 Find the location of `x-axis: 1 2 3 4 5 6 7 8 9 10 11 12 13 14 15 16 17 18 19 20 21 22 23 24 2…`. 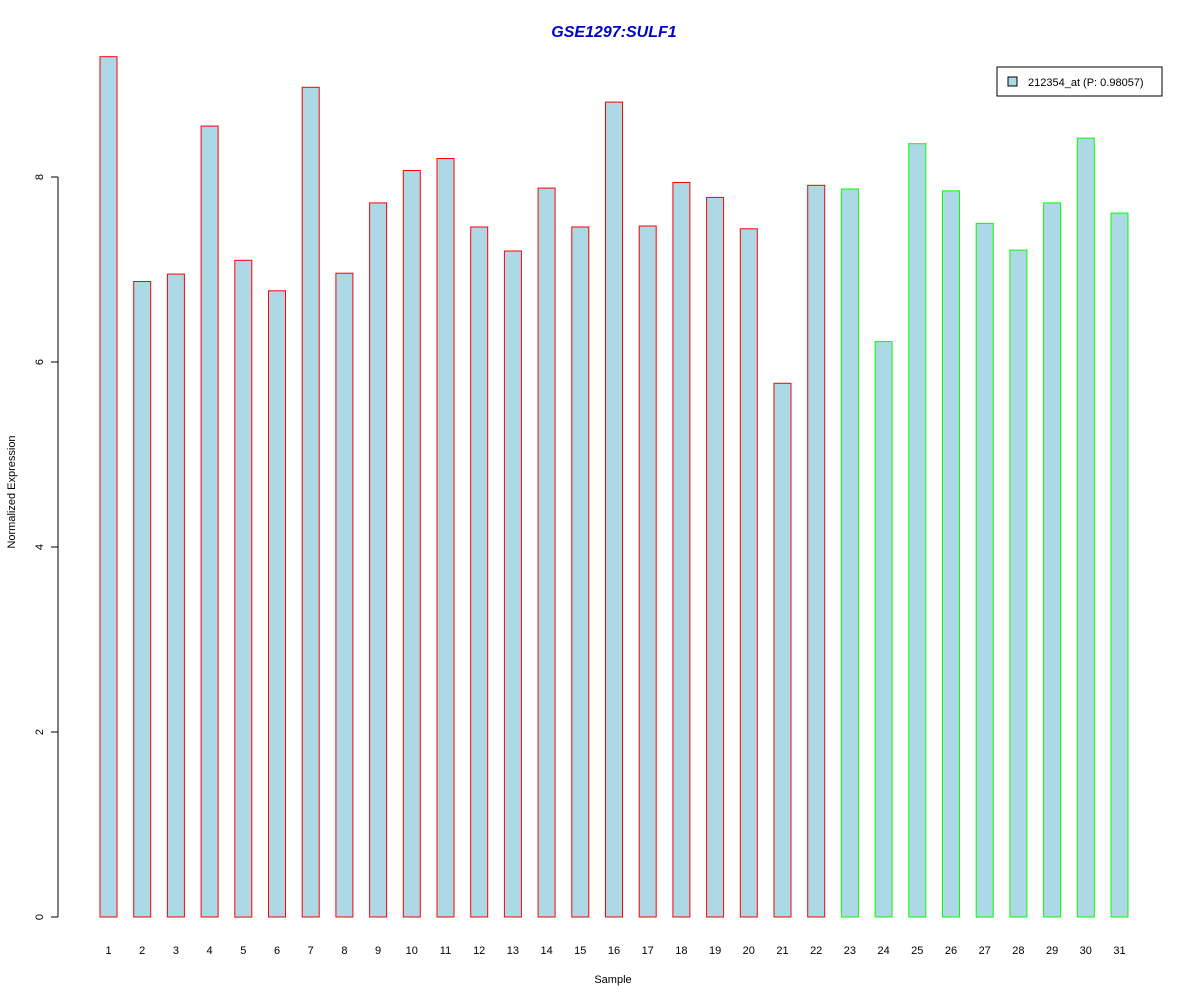

x-axis: 1 2 3 4 5 6 7 8 9 10 11 12 13 14 15 16 17 18 19 20 21 22 23 24 2… is located at coordinates (615, 951).